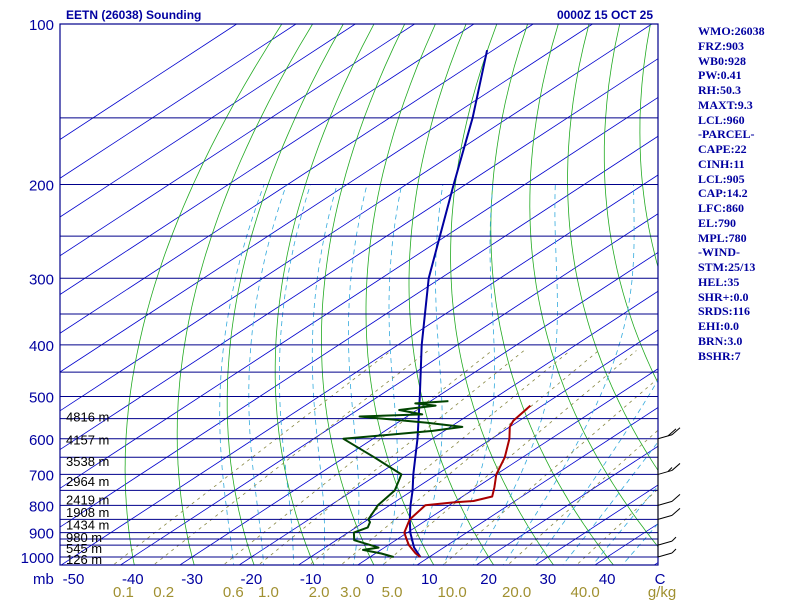  Describe the element at coordinates (725, 104) in the screenshot. I see `parameter-line: MAXT:9.3` at that location.